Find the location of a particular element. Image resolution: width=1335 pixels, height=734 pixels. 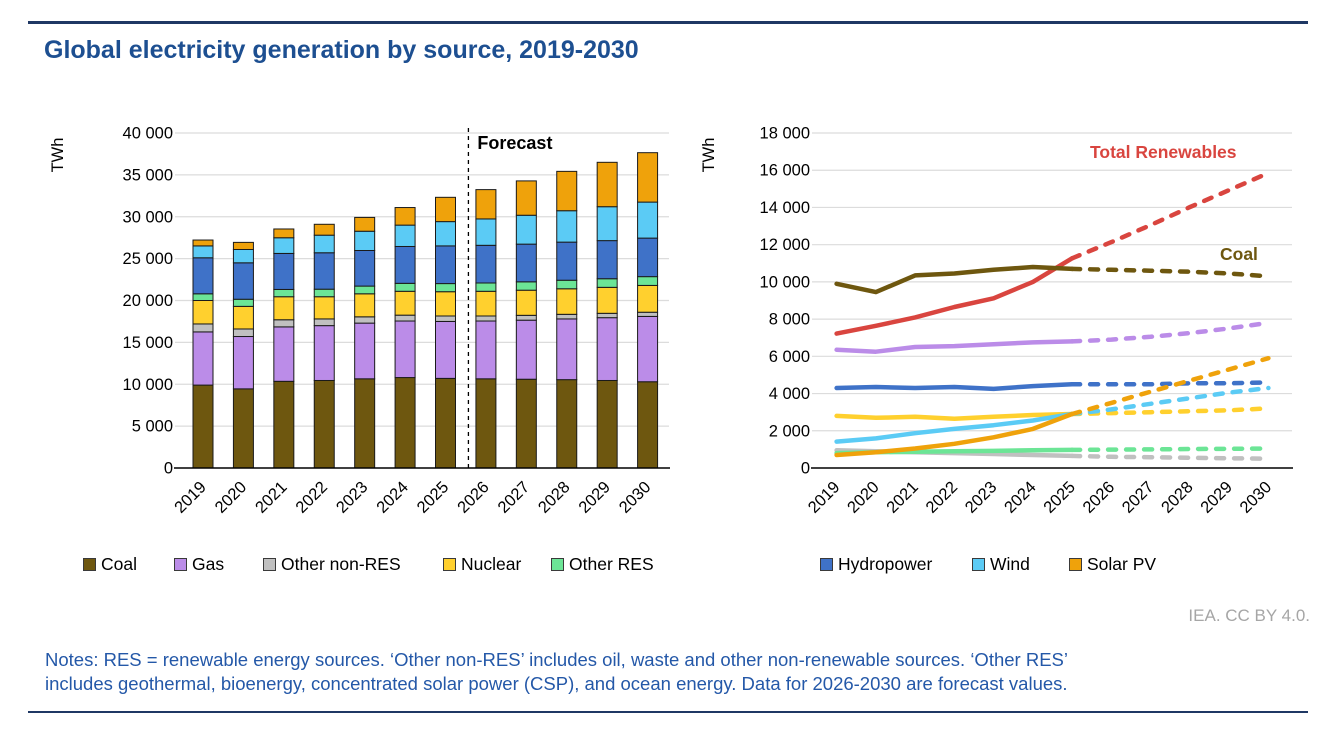

legend-swatch-other-non-res is located at coordinates (269, 564).